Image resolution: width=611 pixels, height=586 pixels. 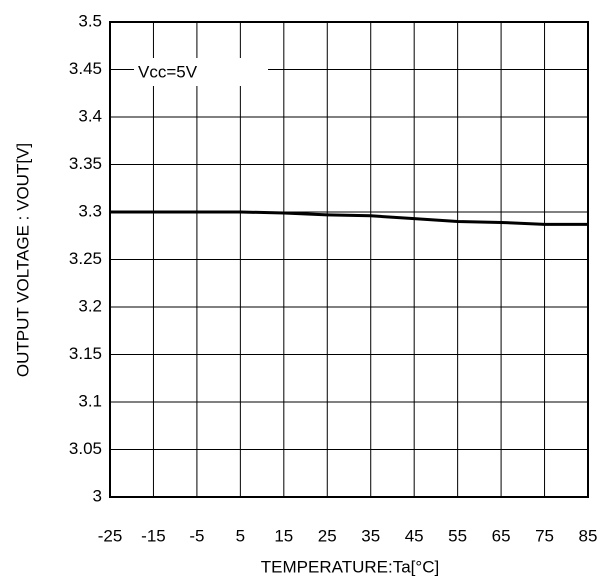 What do you see at coordinates (90, 20) in the screenshot?
I see `y-tick-label: 3.5` at bounding box center [90, 20].